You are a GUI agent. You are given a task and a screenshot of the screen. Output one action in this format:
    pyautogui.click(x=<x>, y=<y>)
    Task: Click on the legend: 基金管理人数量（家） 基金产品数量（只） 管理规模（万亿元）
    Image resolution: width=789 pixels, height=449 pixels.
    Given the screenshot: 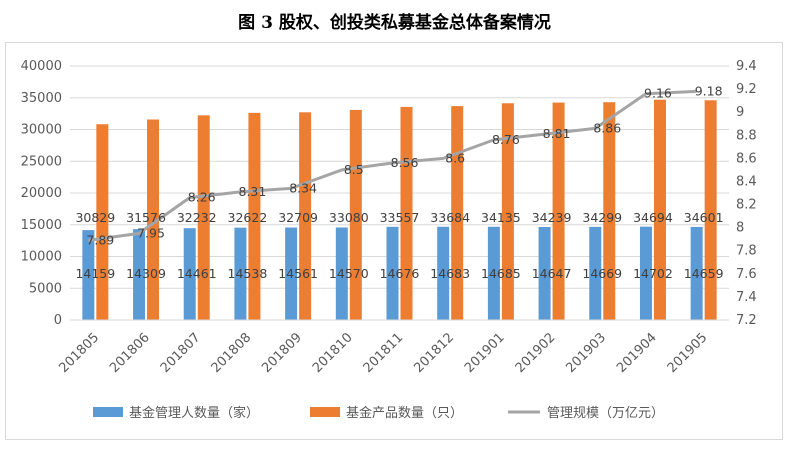 What is the action you would take?
    pyautogui.click(x=378, y=413)
    